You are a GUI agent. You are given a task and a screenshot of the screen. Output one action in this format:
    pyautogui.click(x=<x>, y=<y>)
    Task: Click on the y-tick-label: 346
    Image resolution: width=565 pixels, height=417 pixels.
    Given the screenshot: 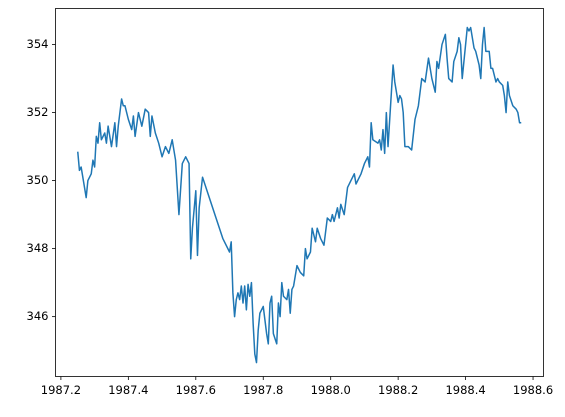 What is the action you would take?
    pyautogui.click(x=38, y=316)
    